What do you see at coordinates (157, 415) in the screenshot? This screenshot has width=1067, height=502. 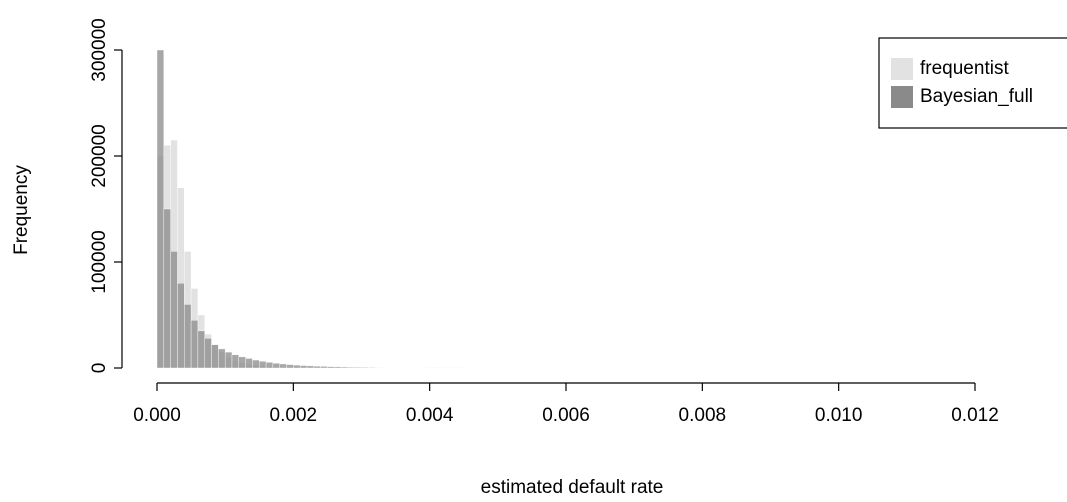 I see `x-tick-label: 0.000` at bounding box center [157, 415].